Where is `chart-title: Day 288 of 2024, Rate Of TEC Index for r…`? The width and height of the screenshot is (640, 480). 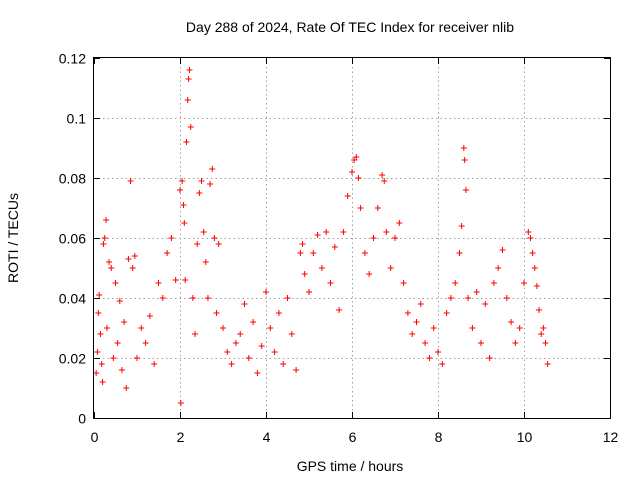
chart-title: Day 288 of 2024, Rate Of TEC Index for r… is located at coordinates (350, 27).